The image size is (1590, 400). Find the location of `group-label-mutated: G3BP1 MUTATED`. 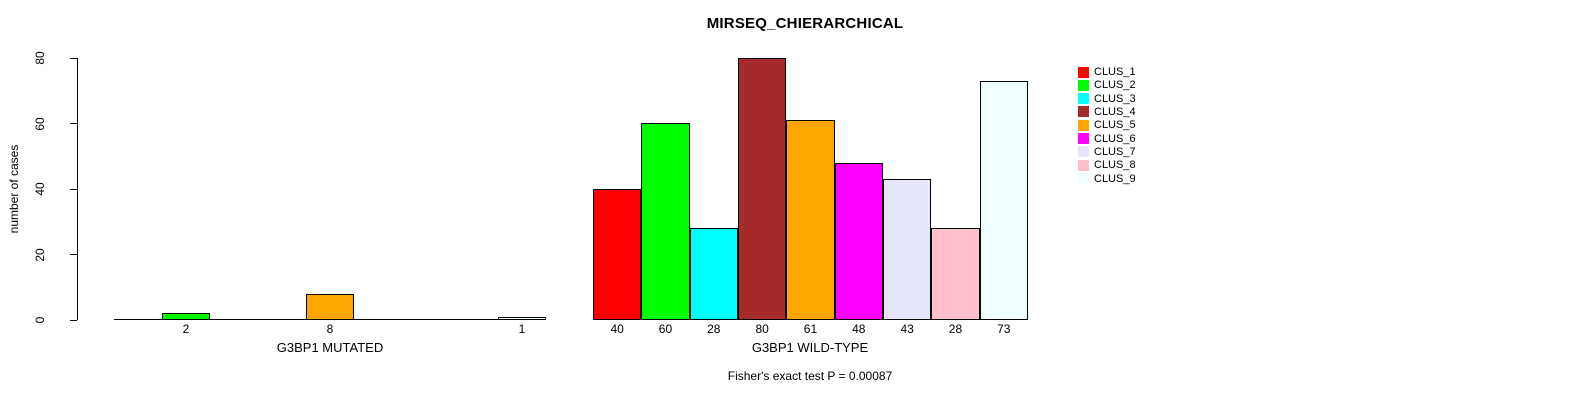

group-label-mutated: G3BP1 MUTATED is located at coordinates (330, 347).